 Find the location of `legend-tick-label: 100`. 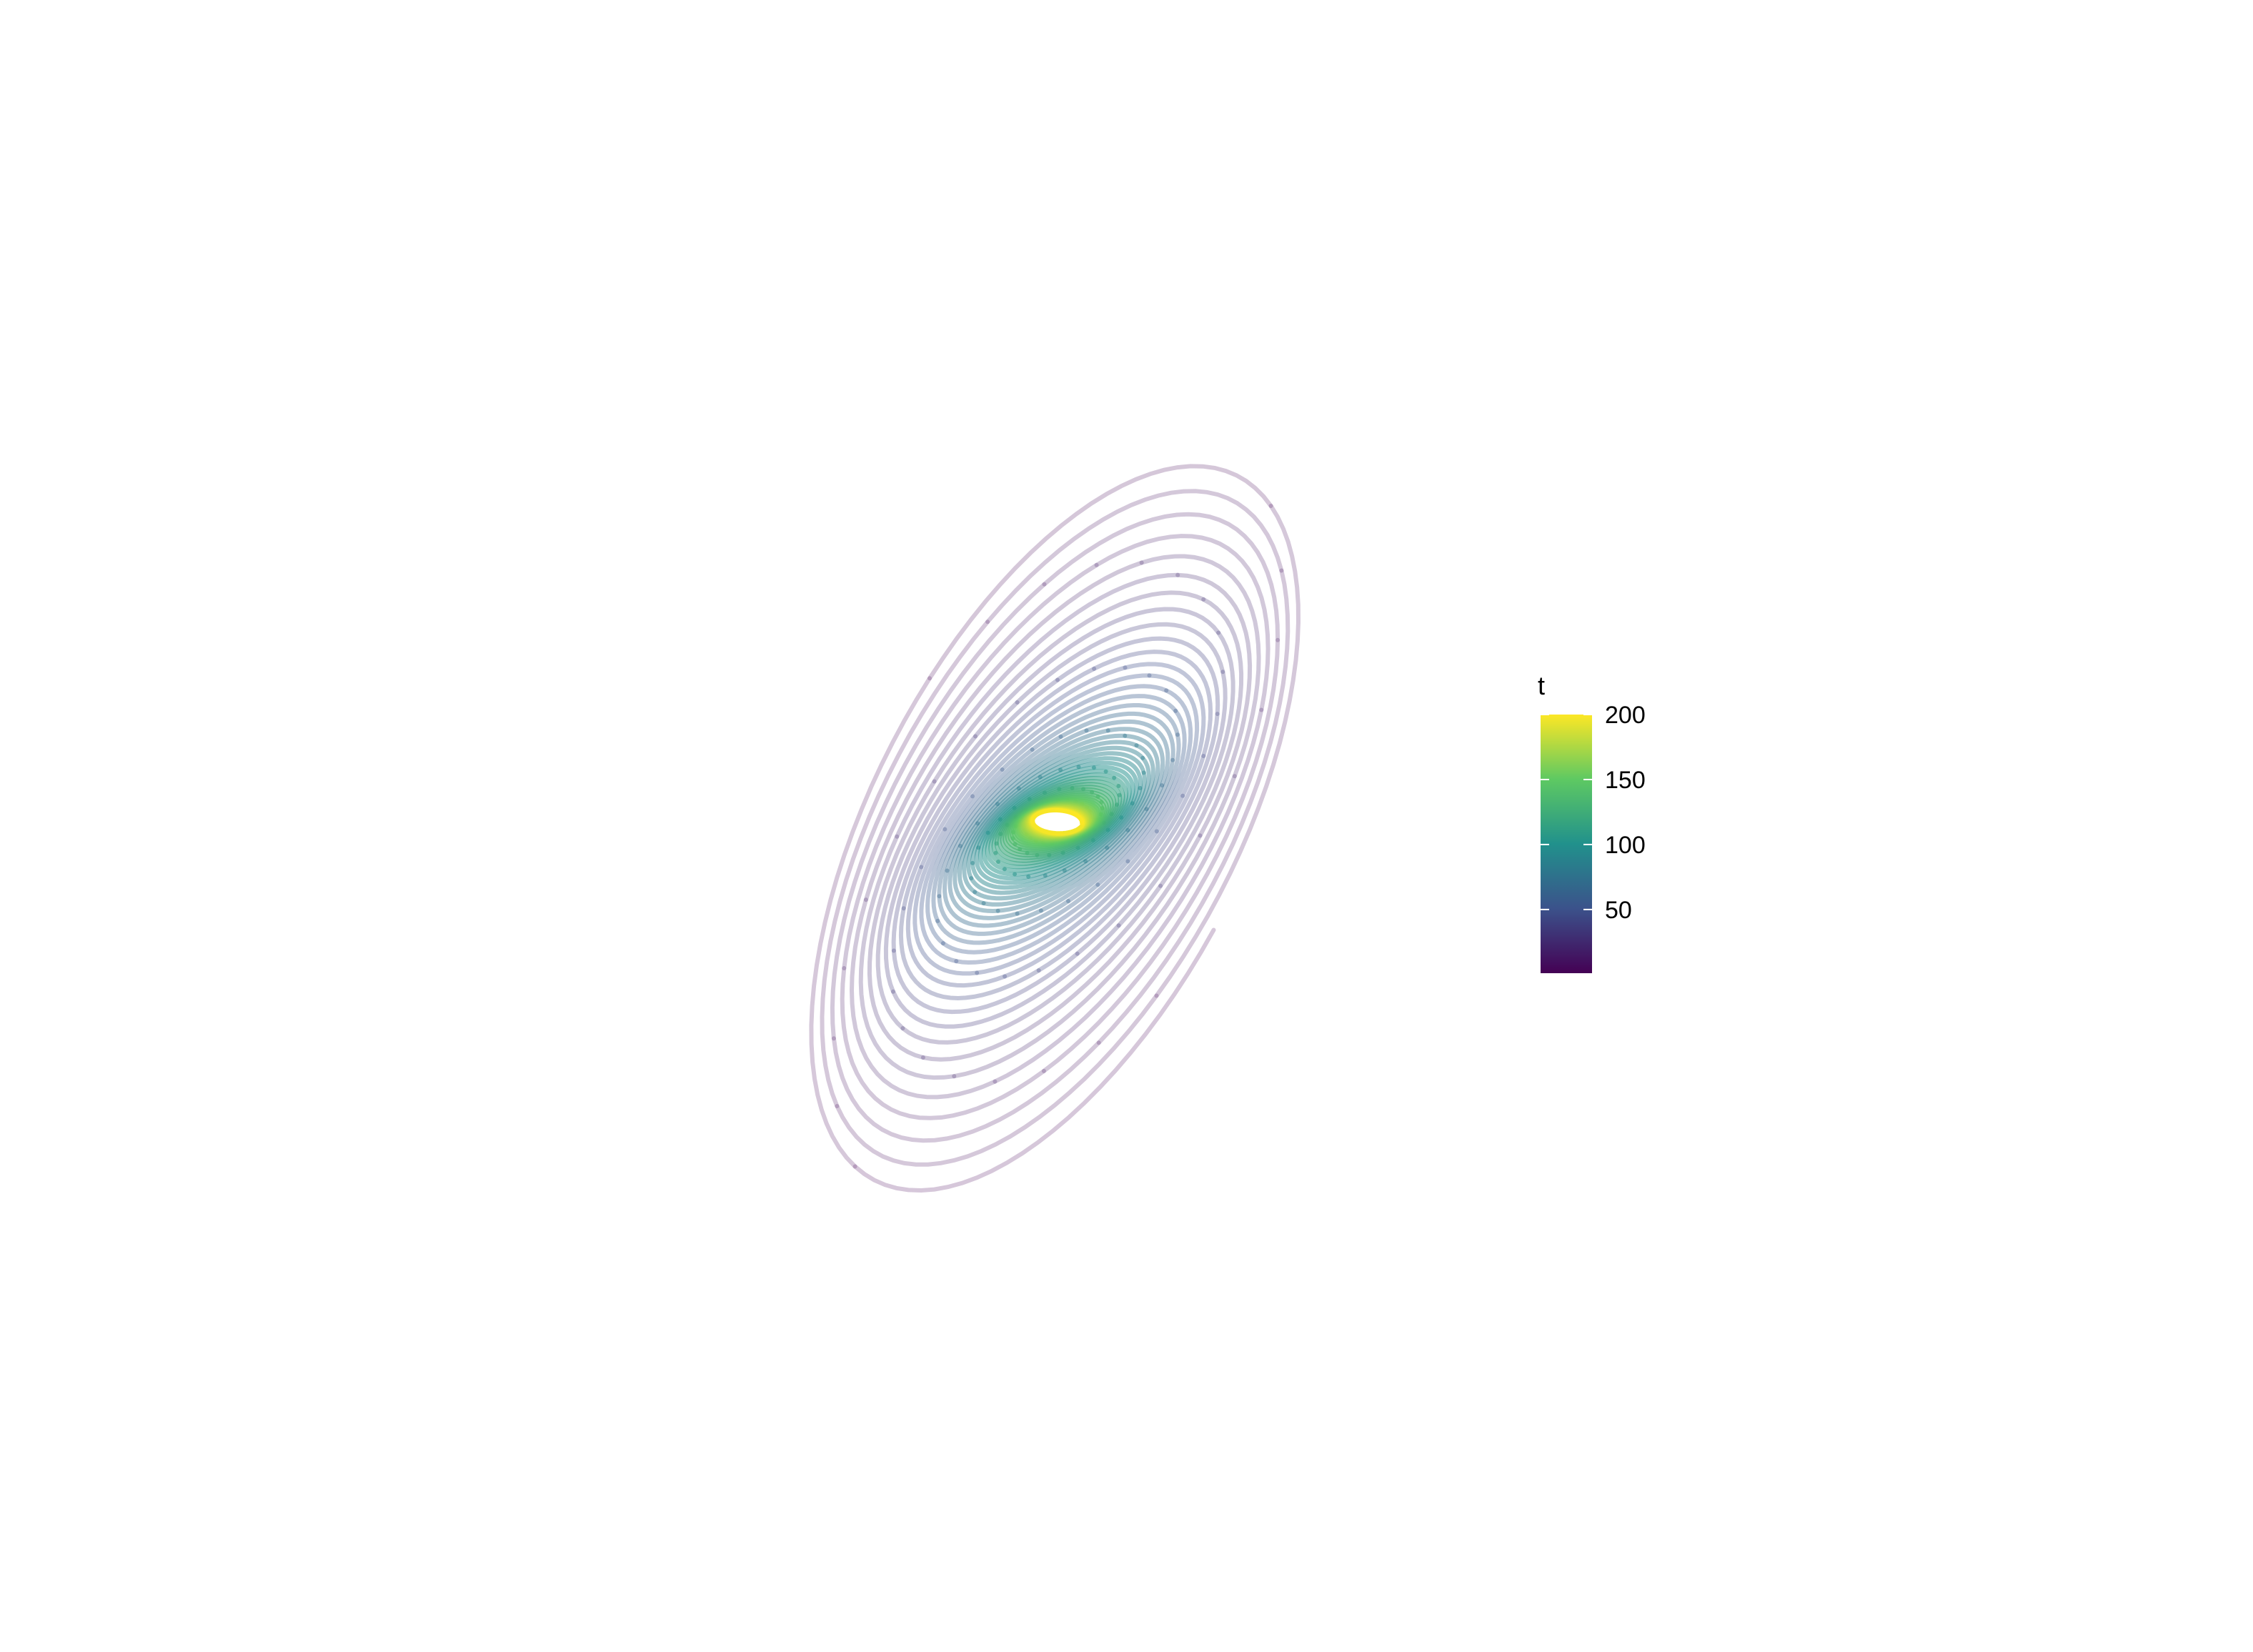

legend-tick-label: 100 is located at coordinates (1625, 845).